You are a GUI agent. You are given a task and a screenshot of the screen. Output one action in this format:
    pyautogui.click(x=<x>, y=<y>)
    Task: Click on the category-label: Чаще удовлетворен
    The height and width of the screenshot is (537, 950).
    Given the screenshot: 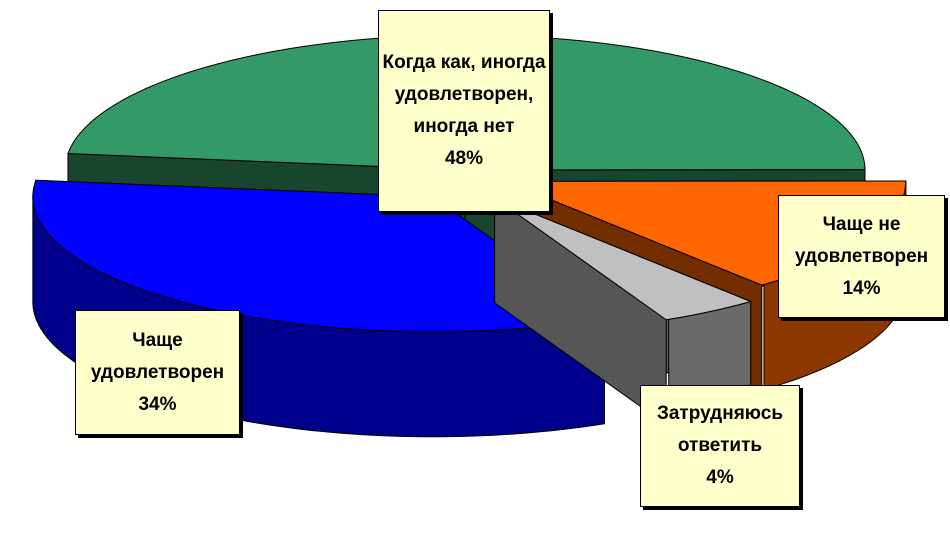 What is the action you would take?
    pyautogui.click(x=157, y=356)
    